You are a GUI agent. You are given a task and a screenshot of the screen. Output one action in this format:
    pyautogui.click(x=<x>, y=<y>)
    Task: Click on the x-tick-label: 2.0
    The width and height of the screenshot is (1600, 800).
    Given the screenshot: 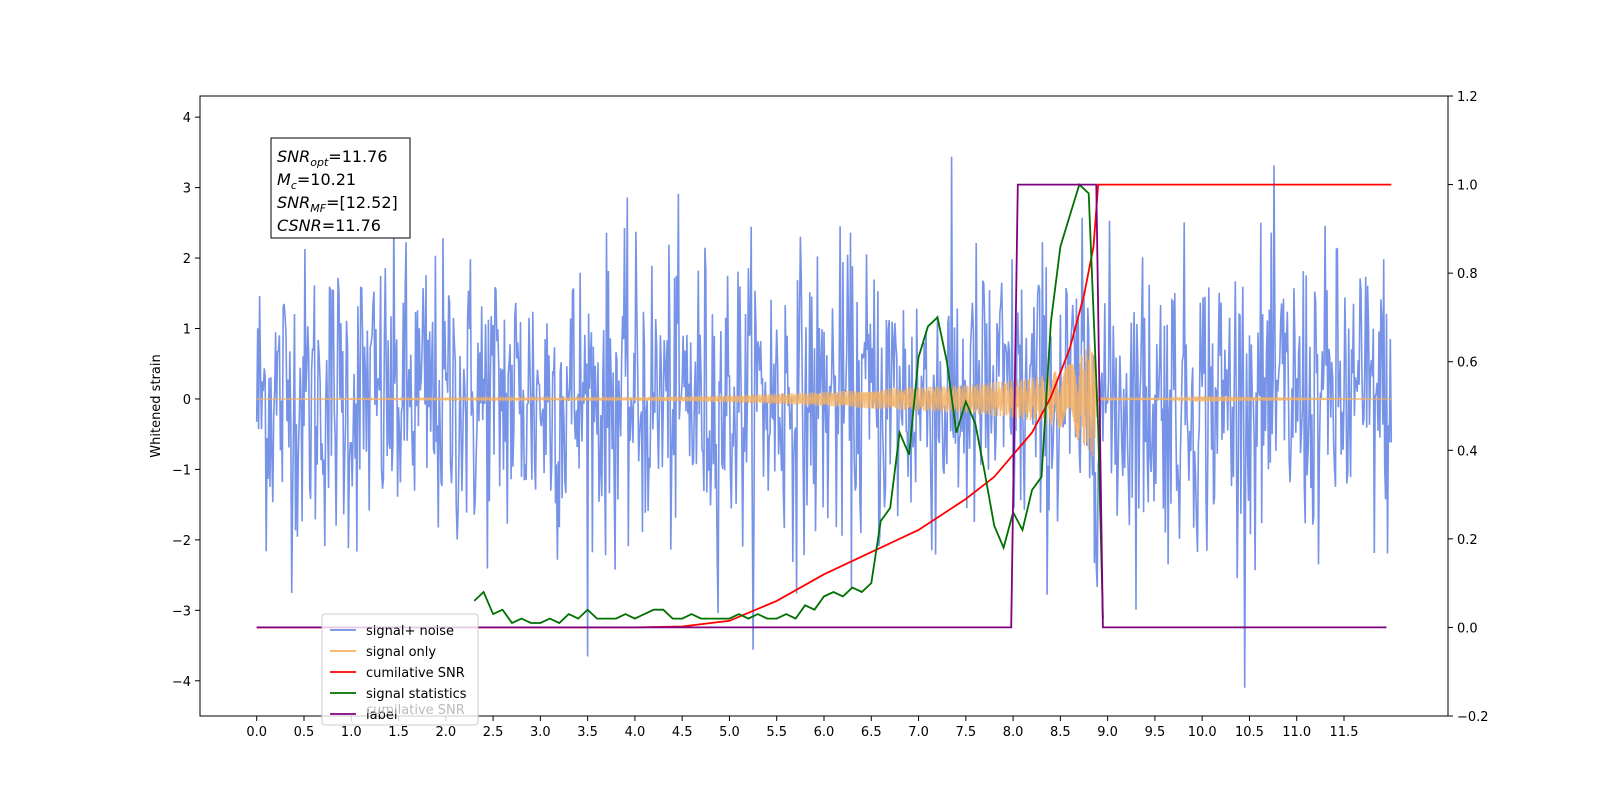 What is the action you would take?
    pyautogui.click(x=445, y=732)
    